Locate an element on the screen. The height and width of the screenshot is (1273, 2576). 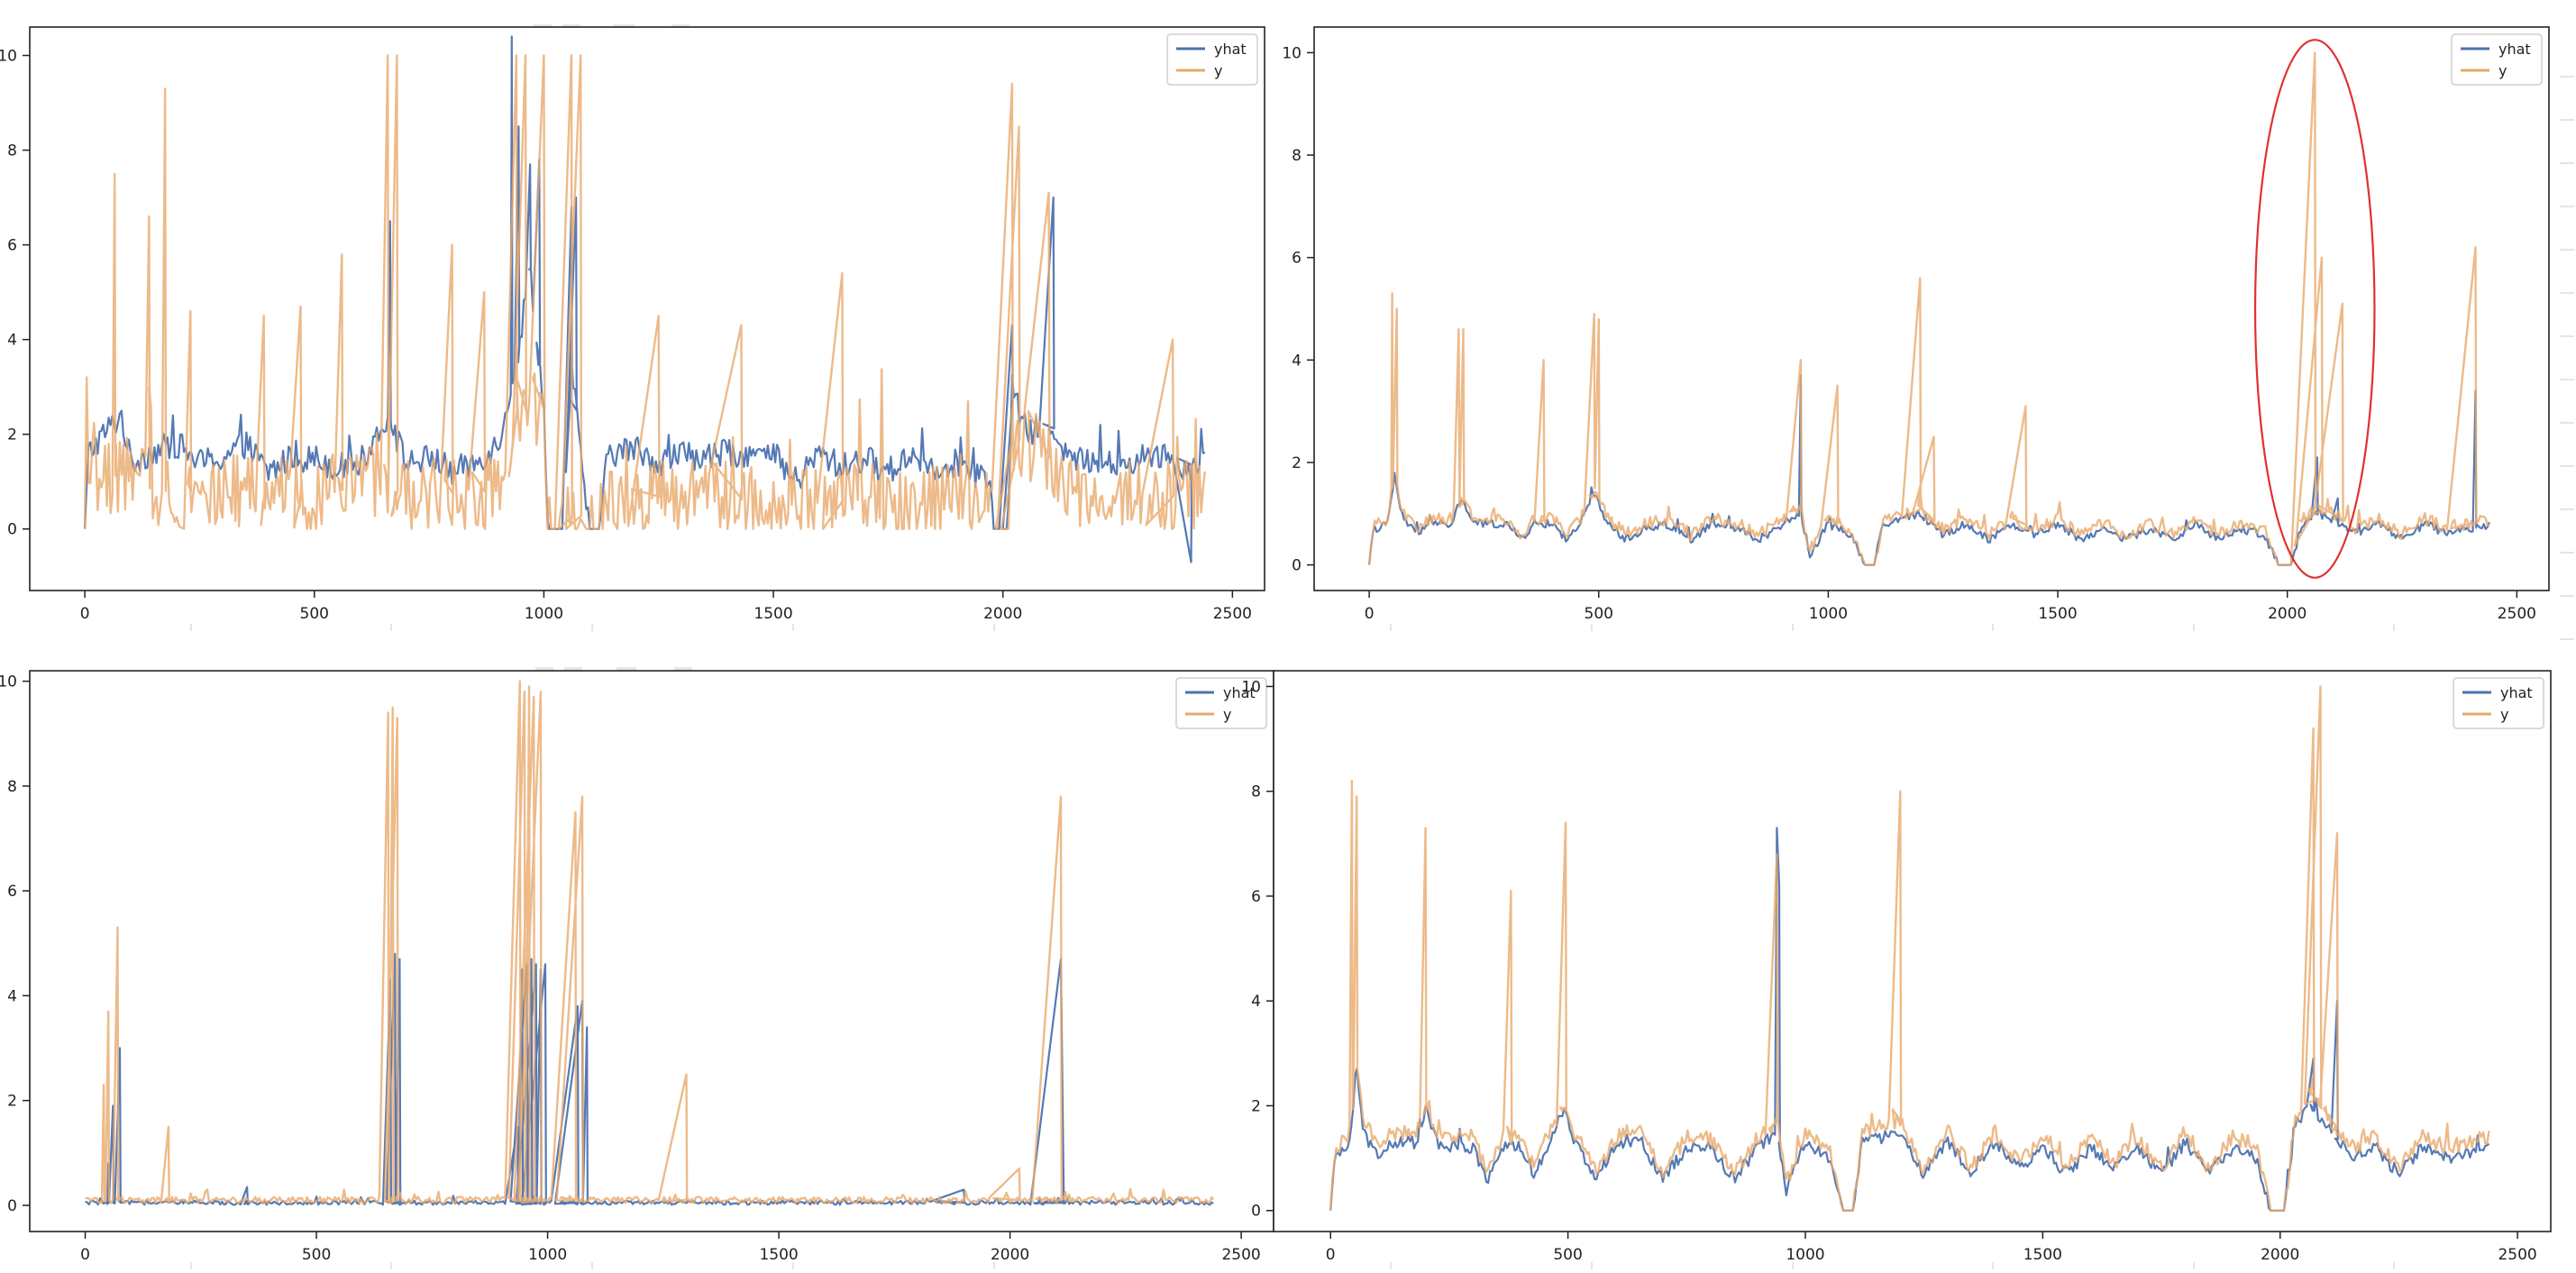
annotation-ellipse is located at coordinates (2314, 309).